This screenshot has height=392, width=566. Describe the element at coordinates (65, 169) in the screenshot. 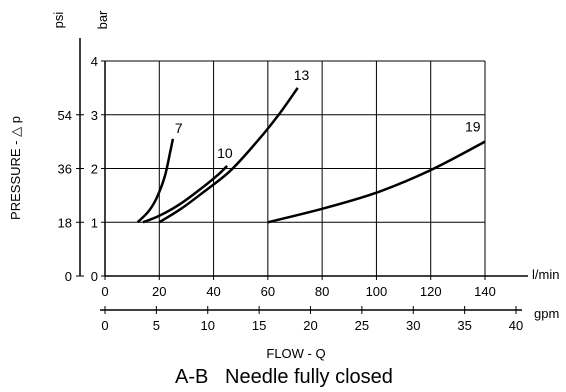

I see `y2-tick-label: 36` at that location.